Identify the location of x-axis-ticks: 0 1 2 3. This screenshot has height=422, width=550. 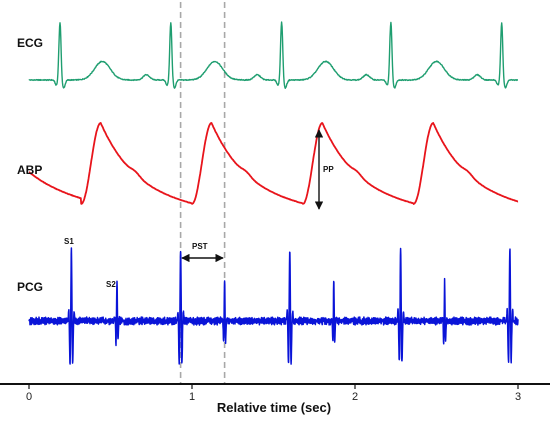
(273, 393).